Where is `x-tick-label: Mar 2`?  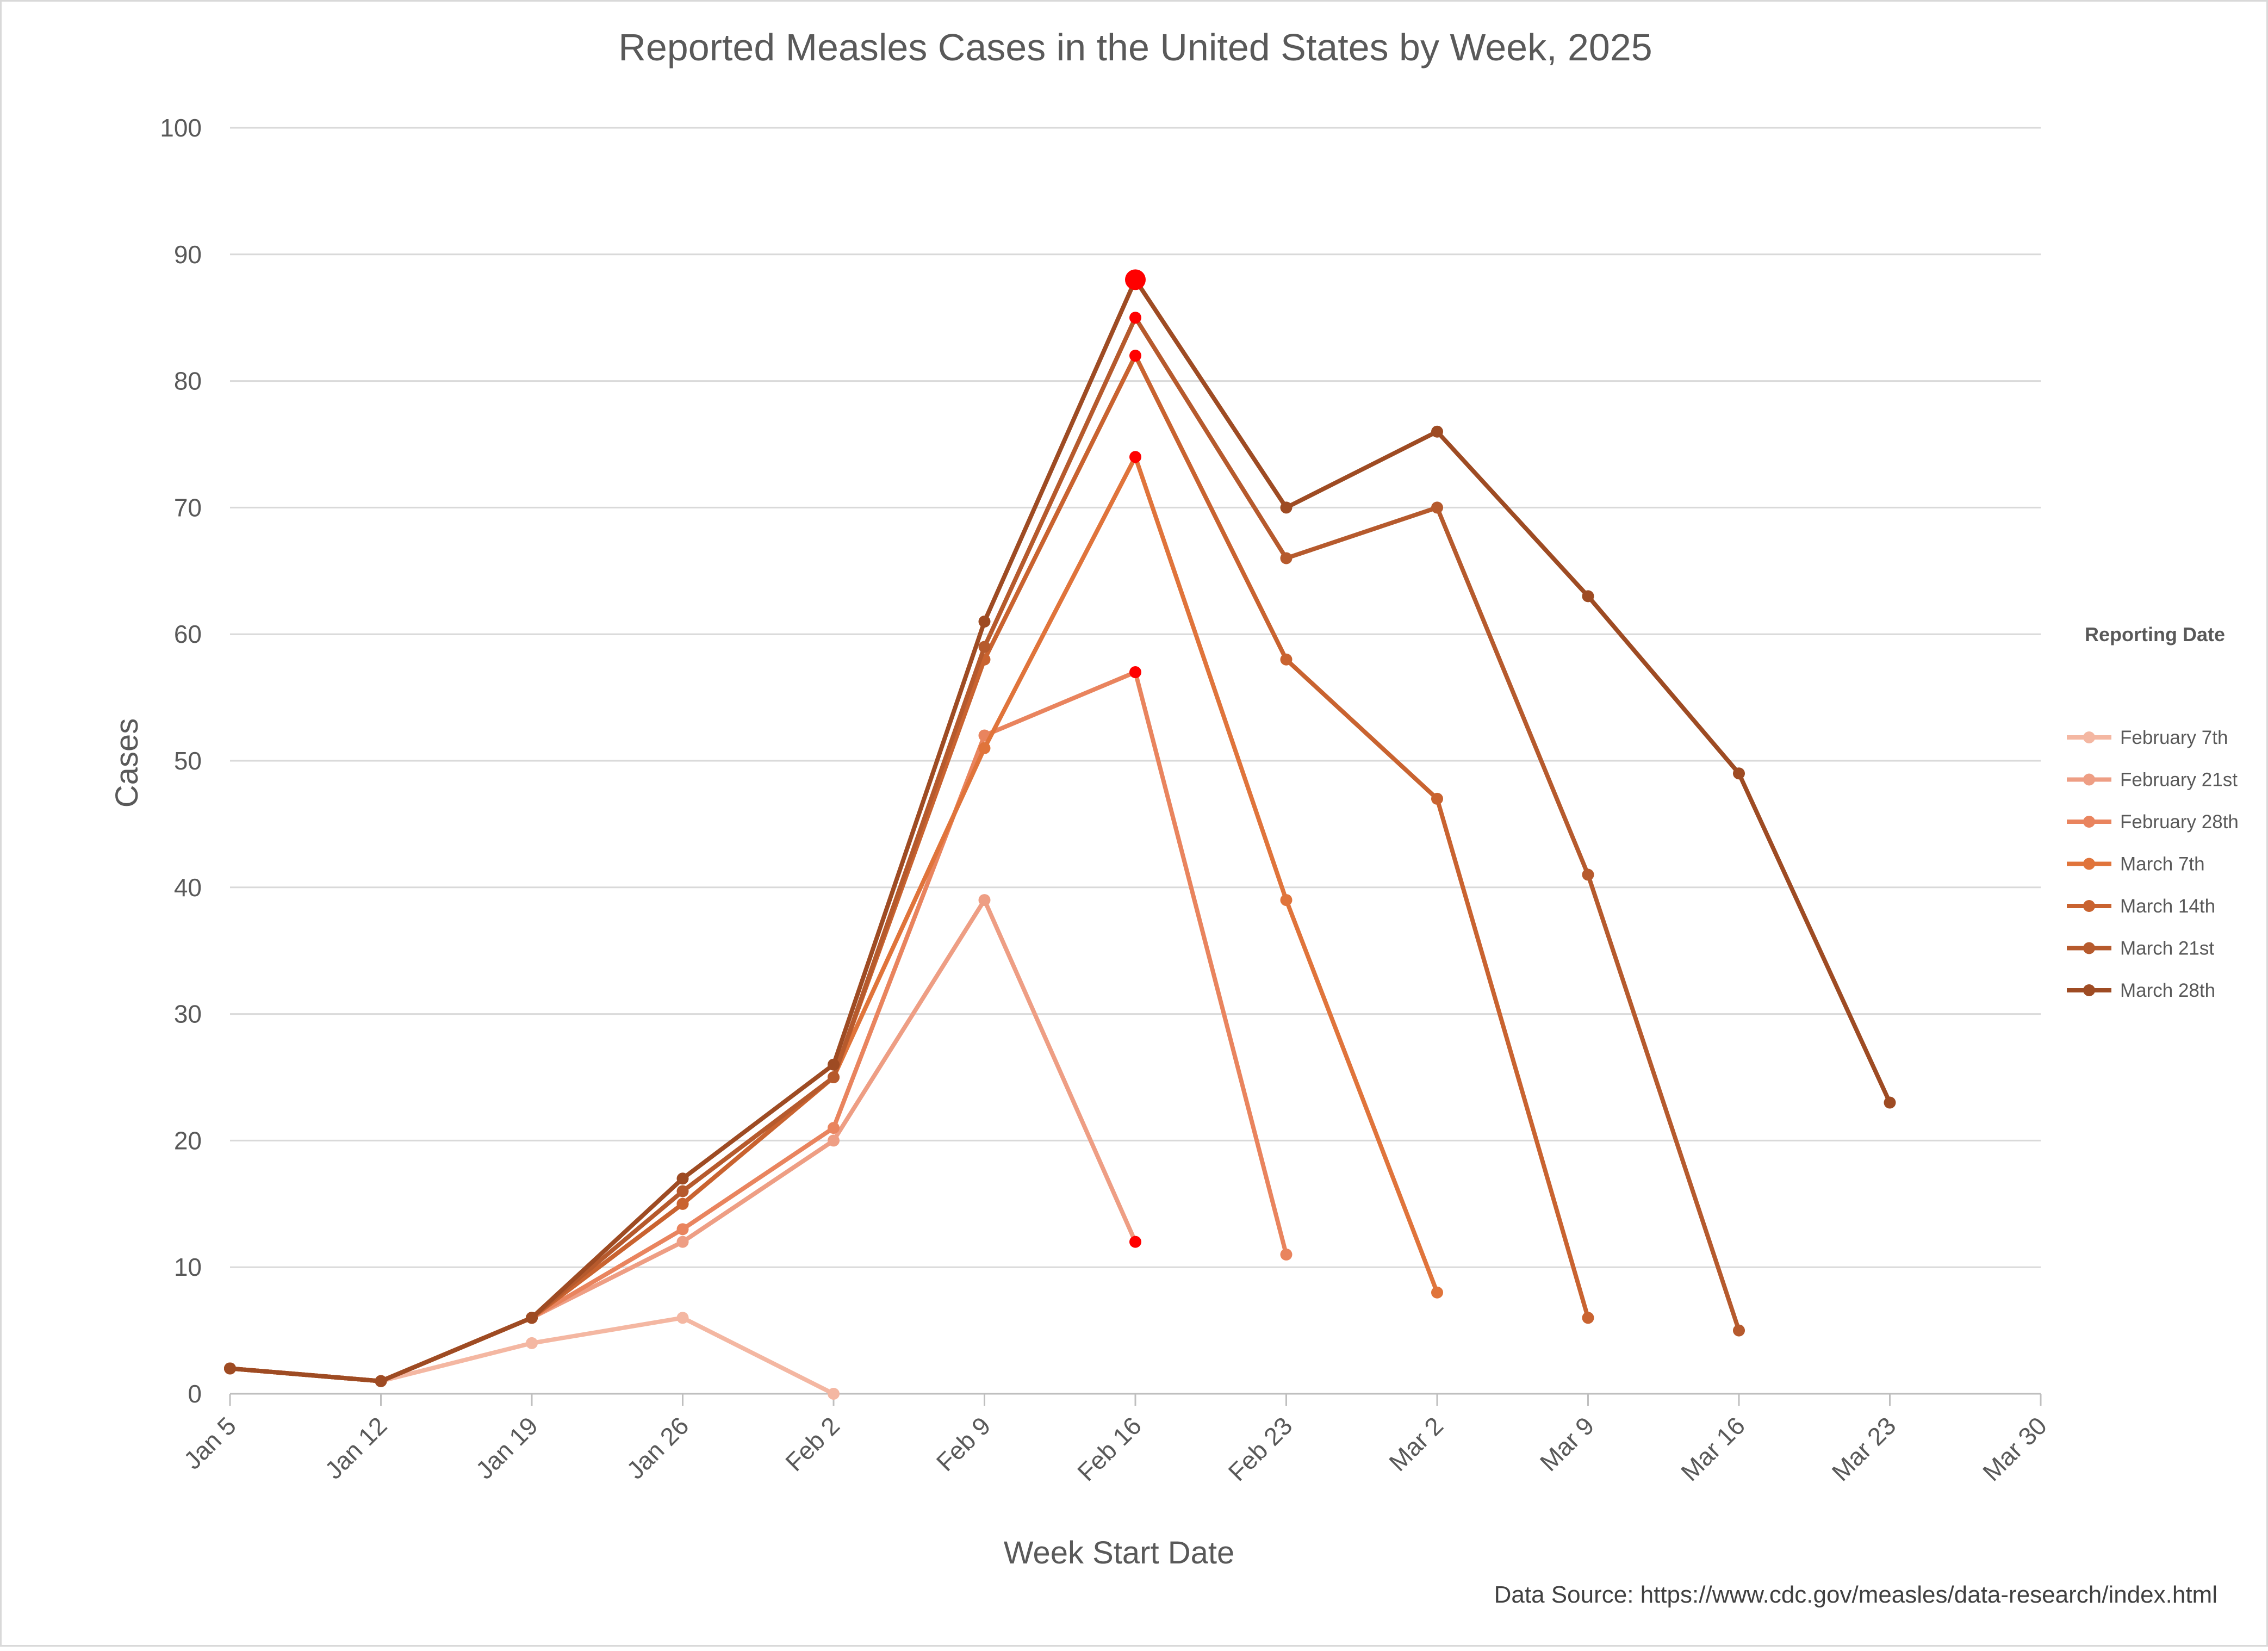
x-tick-label: Mar 2 is located at coordinates (1416, 1443).